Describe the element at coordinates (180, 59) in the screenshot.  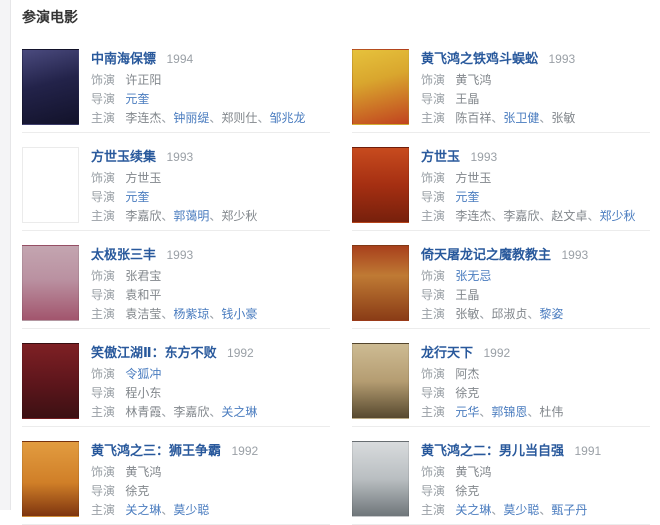
I see `movie-year: 1994` at that location.